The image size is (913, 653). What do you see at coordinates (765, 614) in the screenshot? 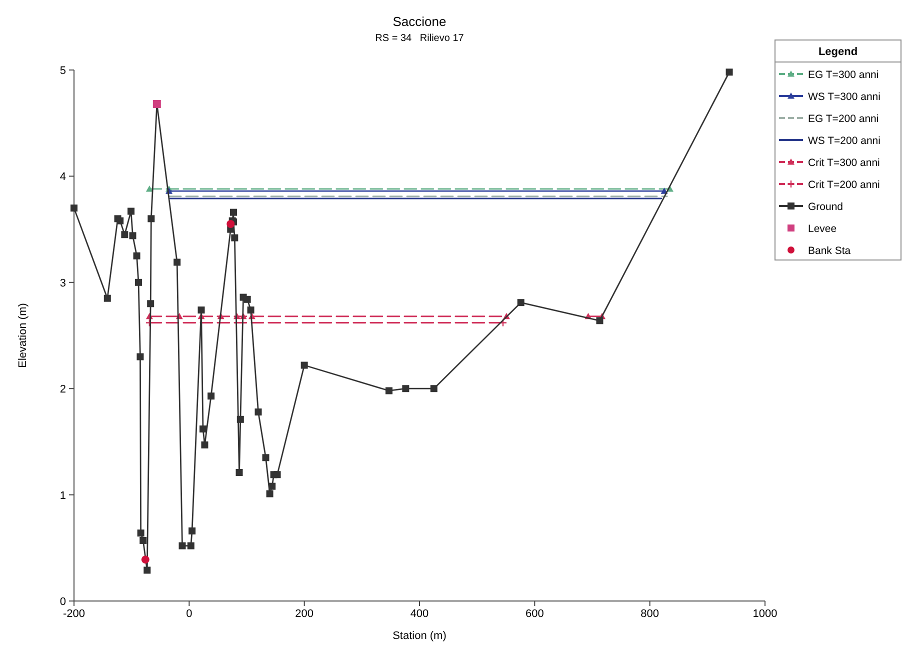
I see `x-tick-label: 1000` at bounding box center [765, 614].